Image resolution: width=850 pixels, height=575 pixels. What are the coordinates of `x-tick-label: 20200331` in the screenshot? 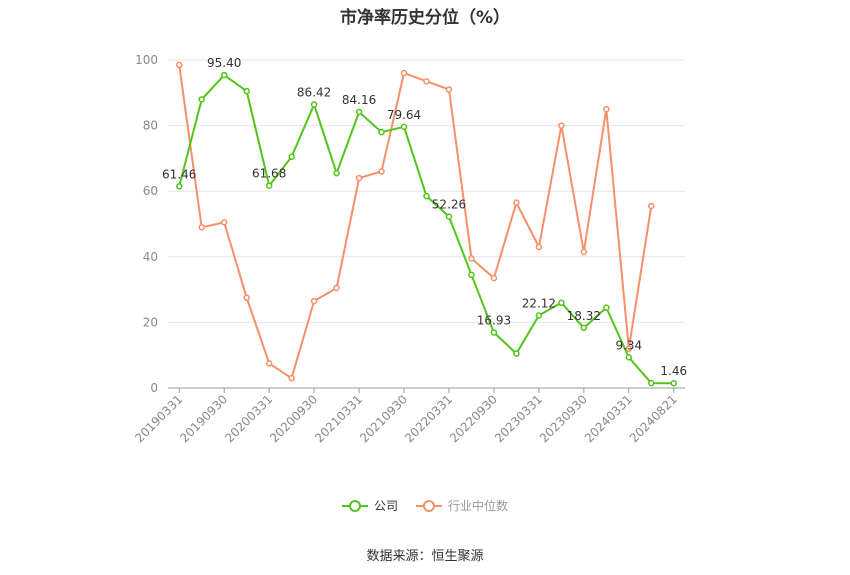 It's located at (248, 418).